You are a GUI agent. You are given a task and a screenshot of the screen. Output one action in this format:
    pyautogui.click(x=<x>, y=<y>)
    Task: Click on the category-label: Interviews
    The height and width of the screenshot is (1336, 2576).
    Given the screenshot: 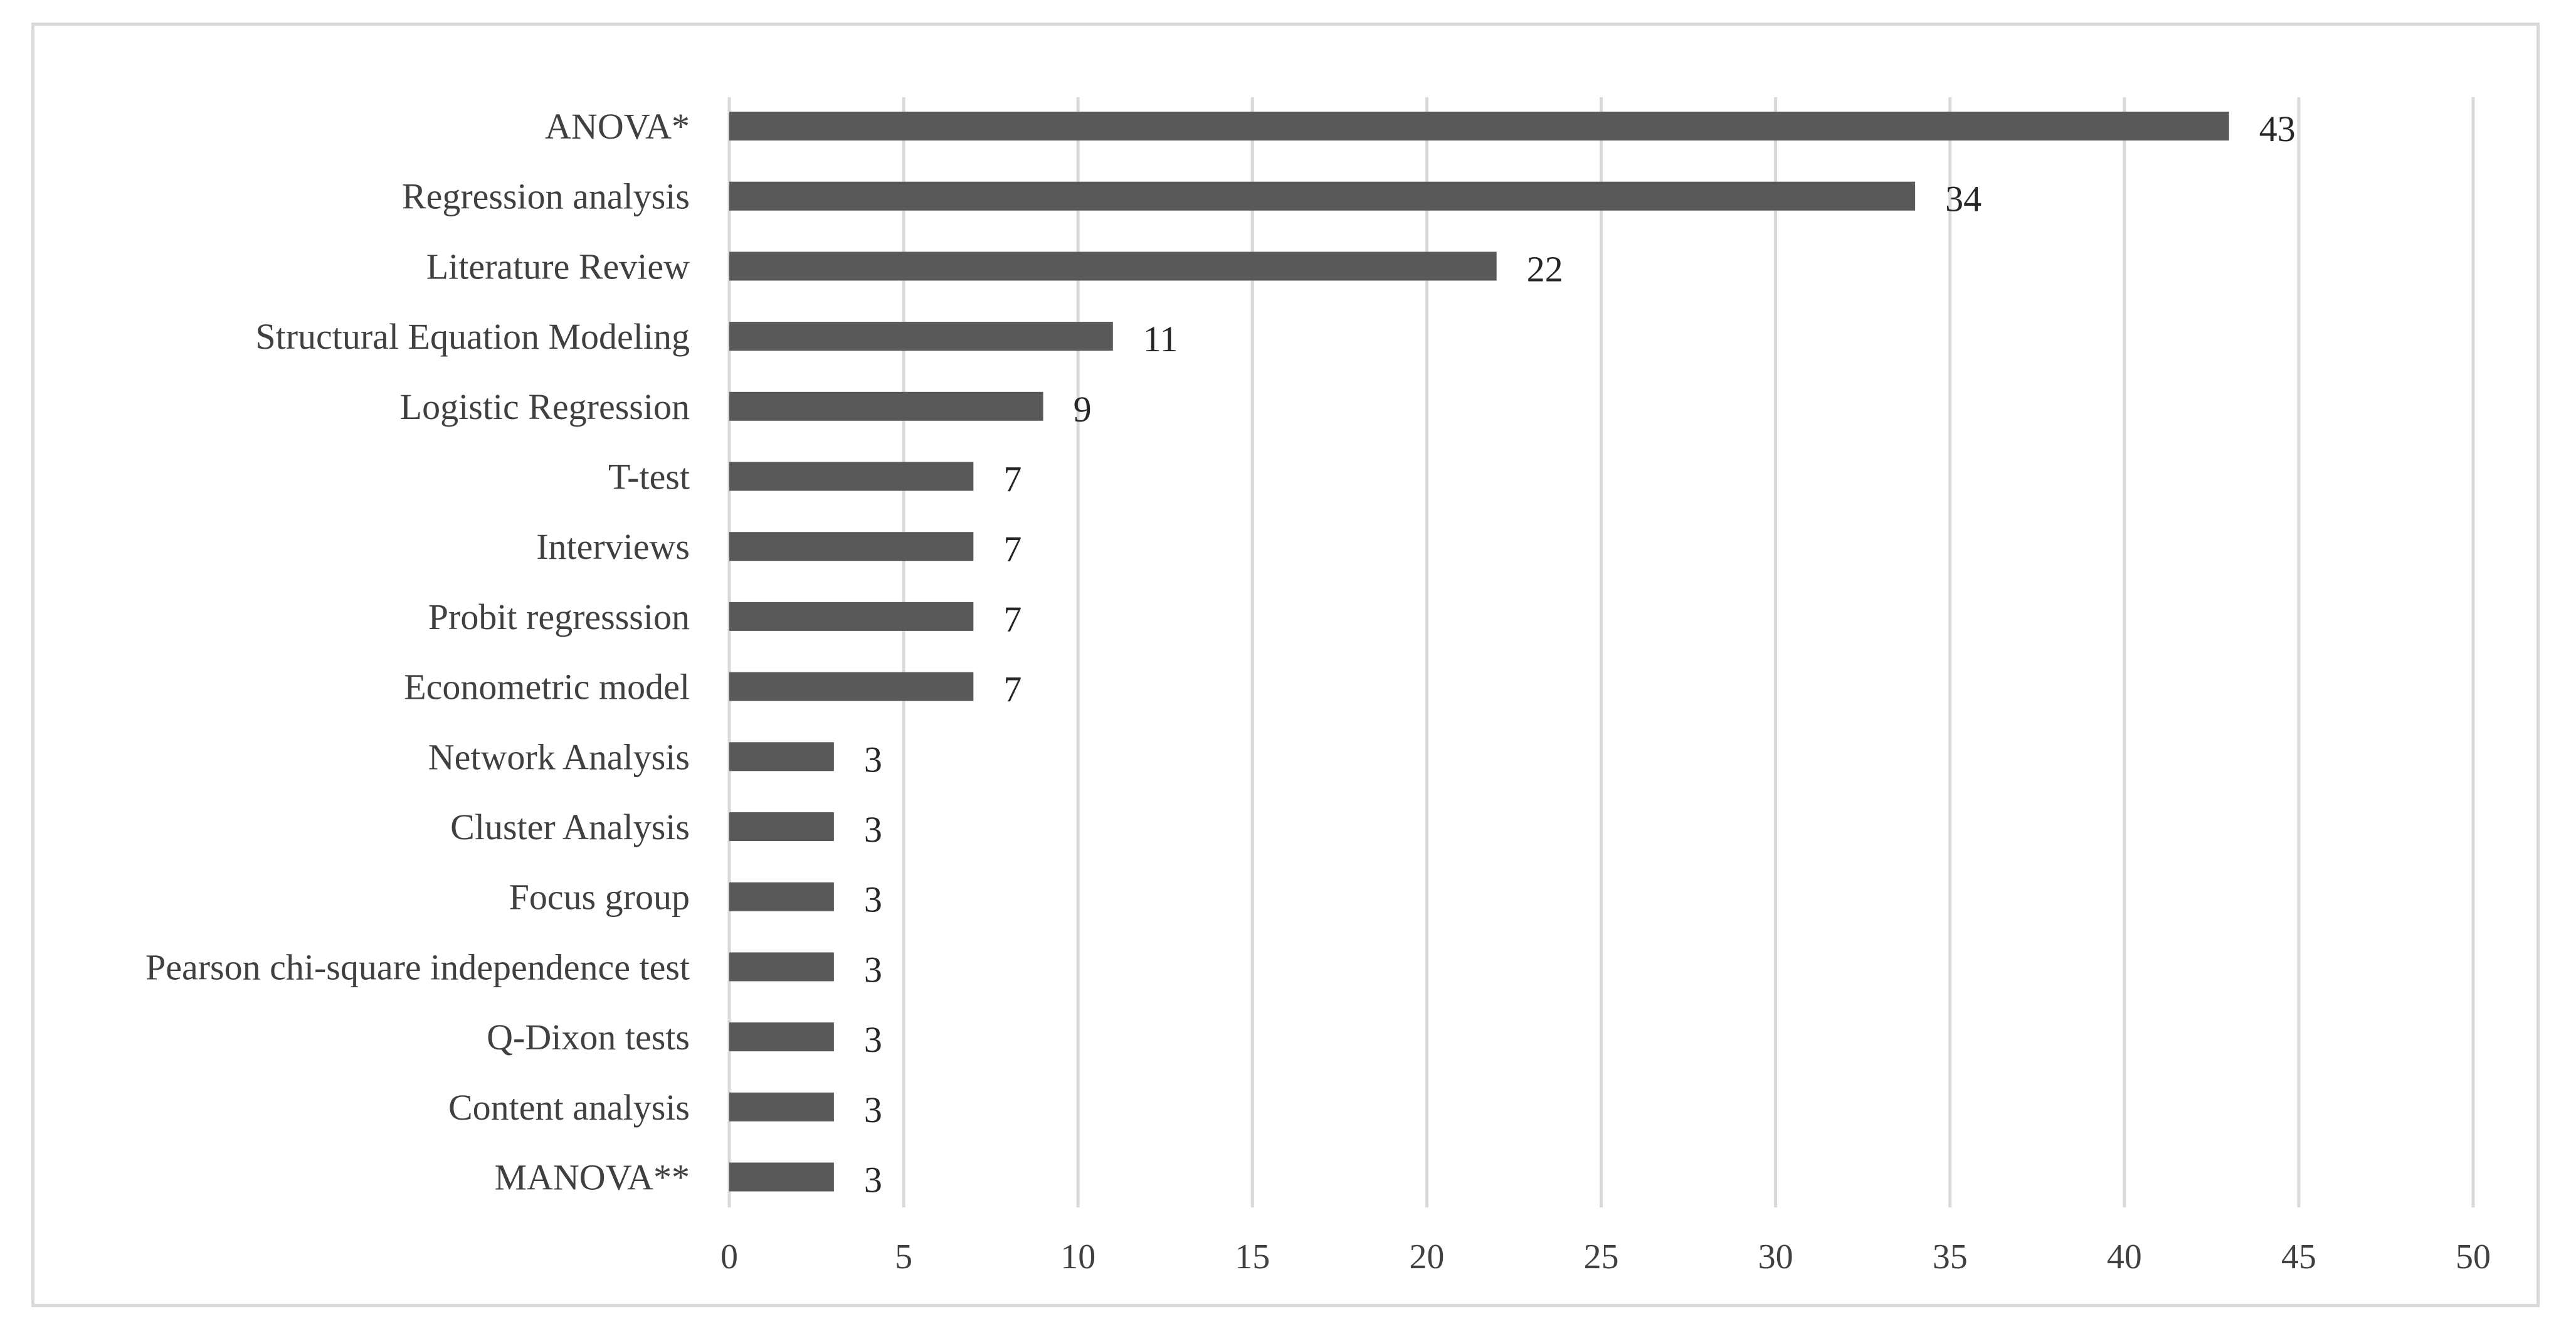 What is the action you would take?
    pyautogui.click(x=613, y=547)
    